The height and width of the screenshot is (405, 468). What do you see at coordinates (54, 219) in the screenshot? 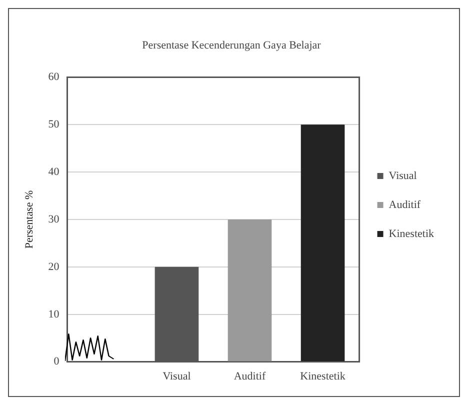
I see `y-tick-label: 30` at bounding box center [54, 219].